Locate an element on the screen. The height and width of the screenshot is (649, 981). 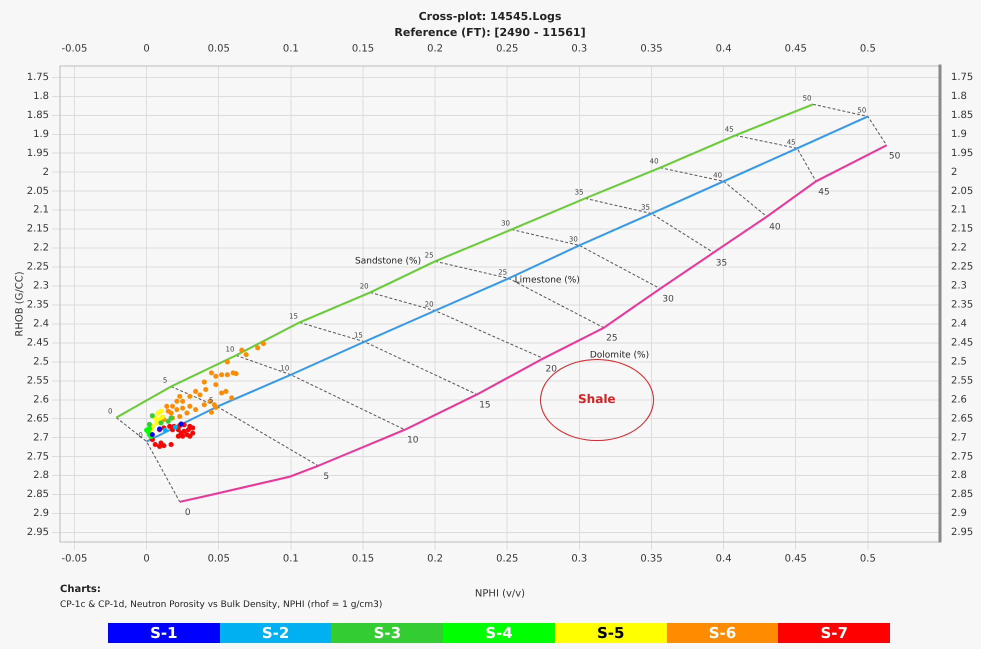
x-tick-label: 0.1 is located at coordinates (290, 49).